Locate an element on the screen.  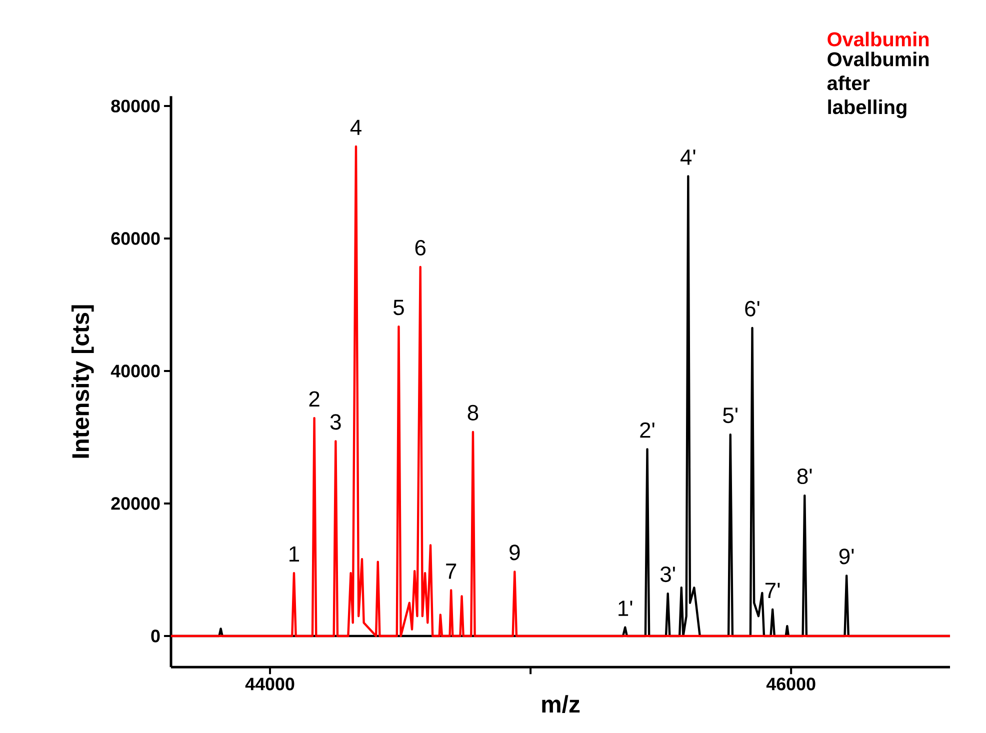
annotation: 6 is located at coordinates (420, 248).